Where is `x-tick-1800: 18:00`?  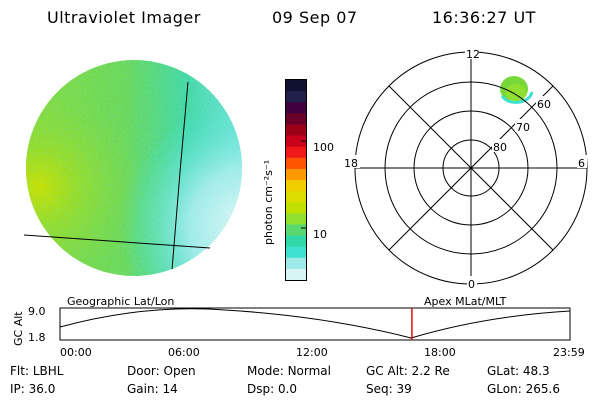 x-tick-1800: 18:00 is located at coordinates (440, 352).